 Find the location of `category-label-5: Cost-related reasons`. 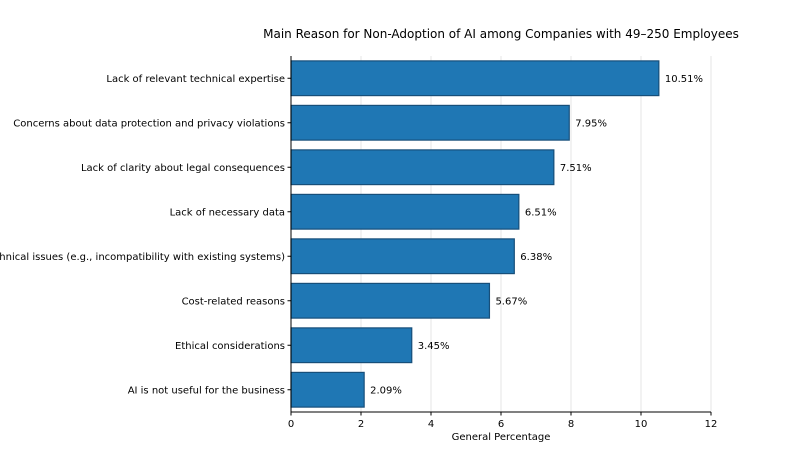

category-label-5: Cost-related reasons is located at coordinates (233, 301).